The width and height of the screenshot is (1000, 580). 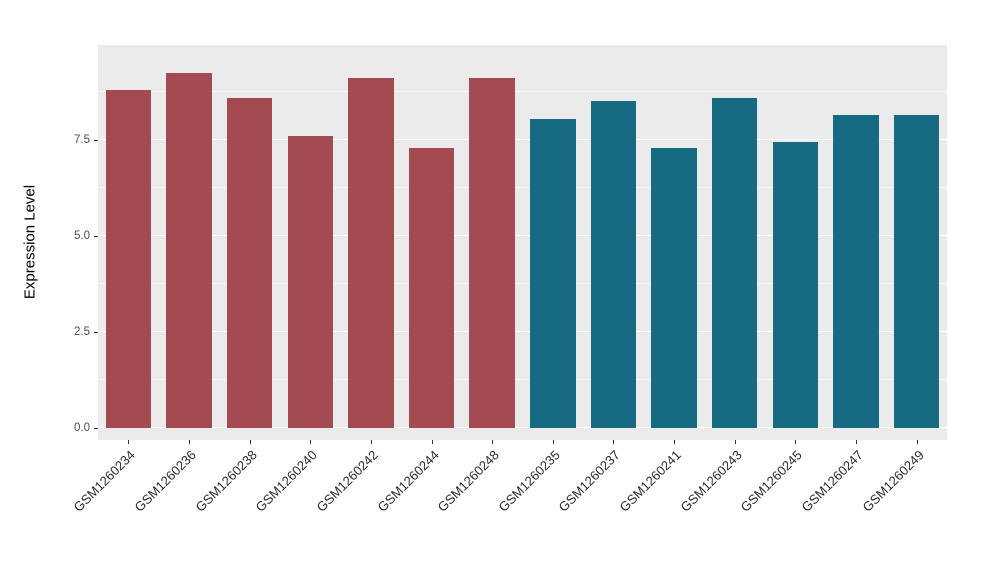 What do you see at coordinates (347, 481) in the screenshot?
I see `x-tick-label: GSM1260242` at bounding box center [347, 481].